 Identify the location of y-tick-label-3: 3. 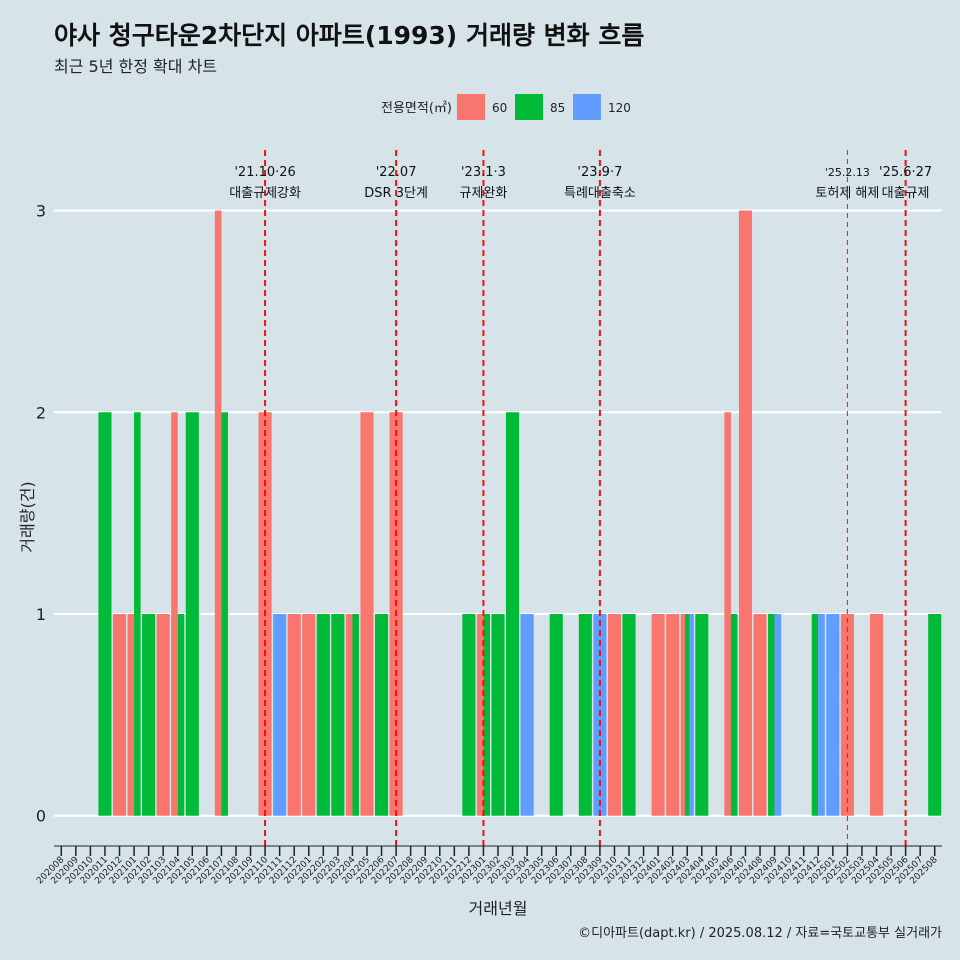
(41, 211).